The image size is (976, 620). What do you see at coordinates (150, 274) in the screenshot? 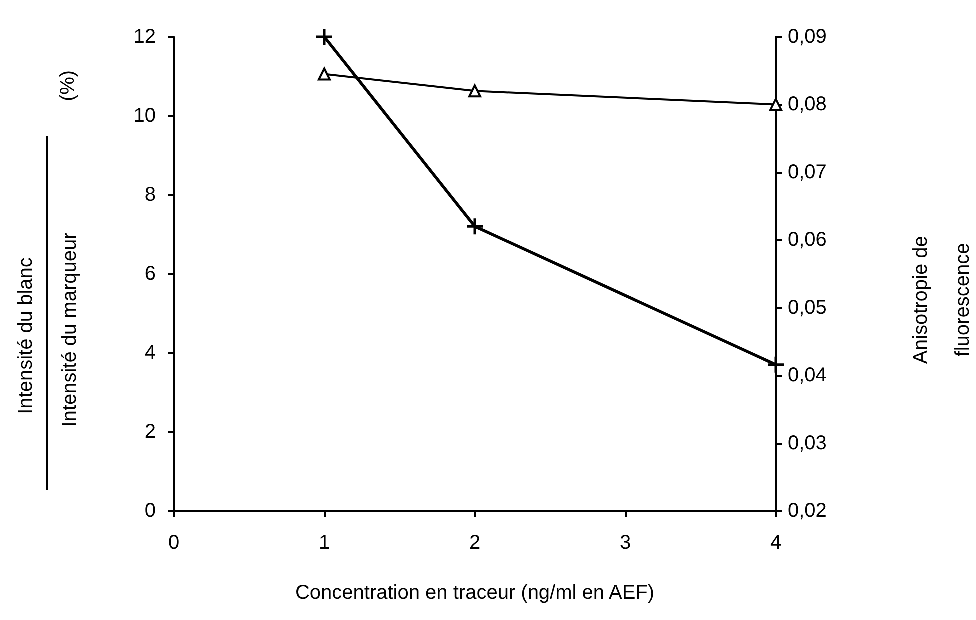
I see `y-tick-label: 6` at bounding box center [150, 274].